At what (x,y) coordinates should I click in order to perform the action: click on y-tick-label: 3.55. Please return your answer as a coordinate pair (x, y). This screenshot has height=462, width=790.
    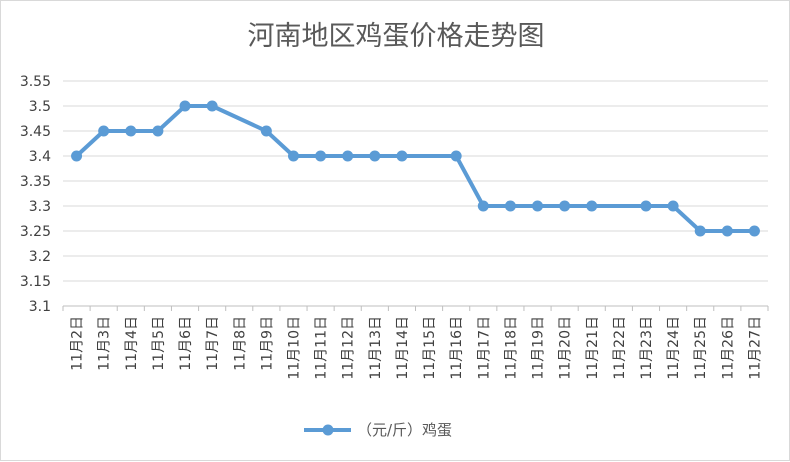
    Looking at the image, I should click on (35, 82).